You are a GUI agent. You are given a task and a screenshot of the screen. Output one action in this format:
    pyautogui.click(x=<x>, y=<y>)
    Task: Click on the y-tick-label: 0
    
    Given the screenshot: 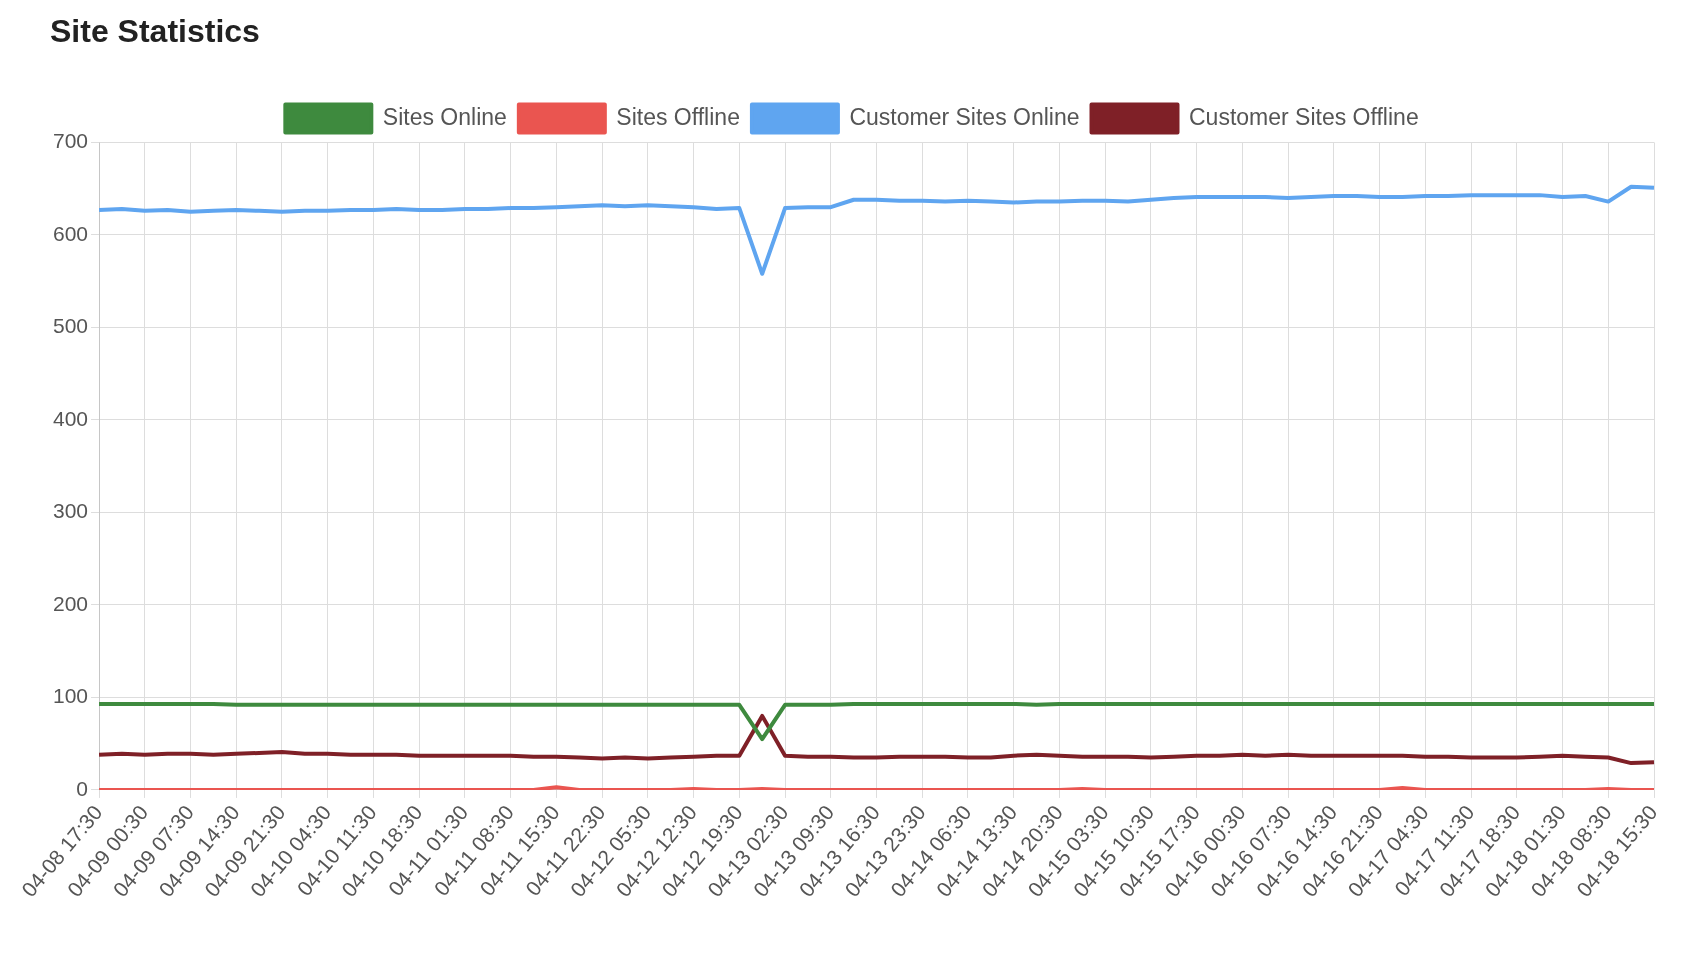 What is the action you would take?
    pyautogui.click(x=82, y=788)
    